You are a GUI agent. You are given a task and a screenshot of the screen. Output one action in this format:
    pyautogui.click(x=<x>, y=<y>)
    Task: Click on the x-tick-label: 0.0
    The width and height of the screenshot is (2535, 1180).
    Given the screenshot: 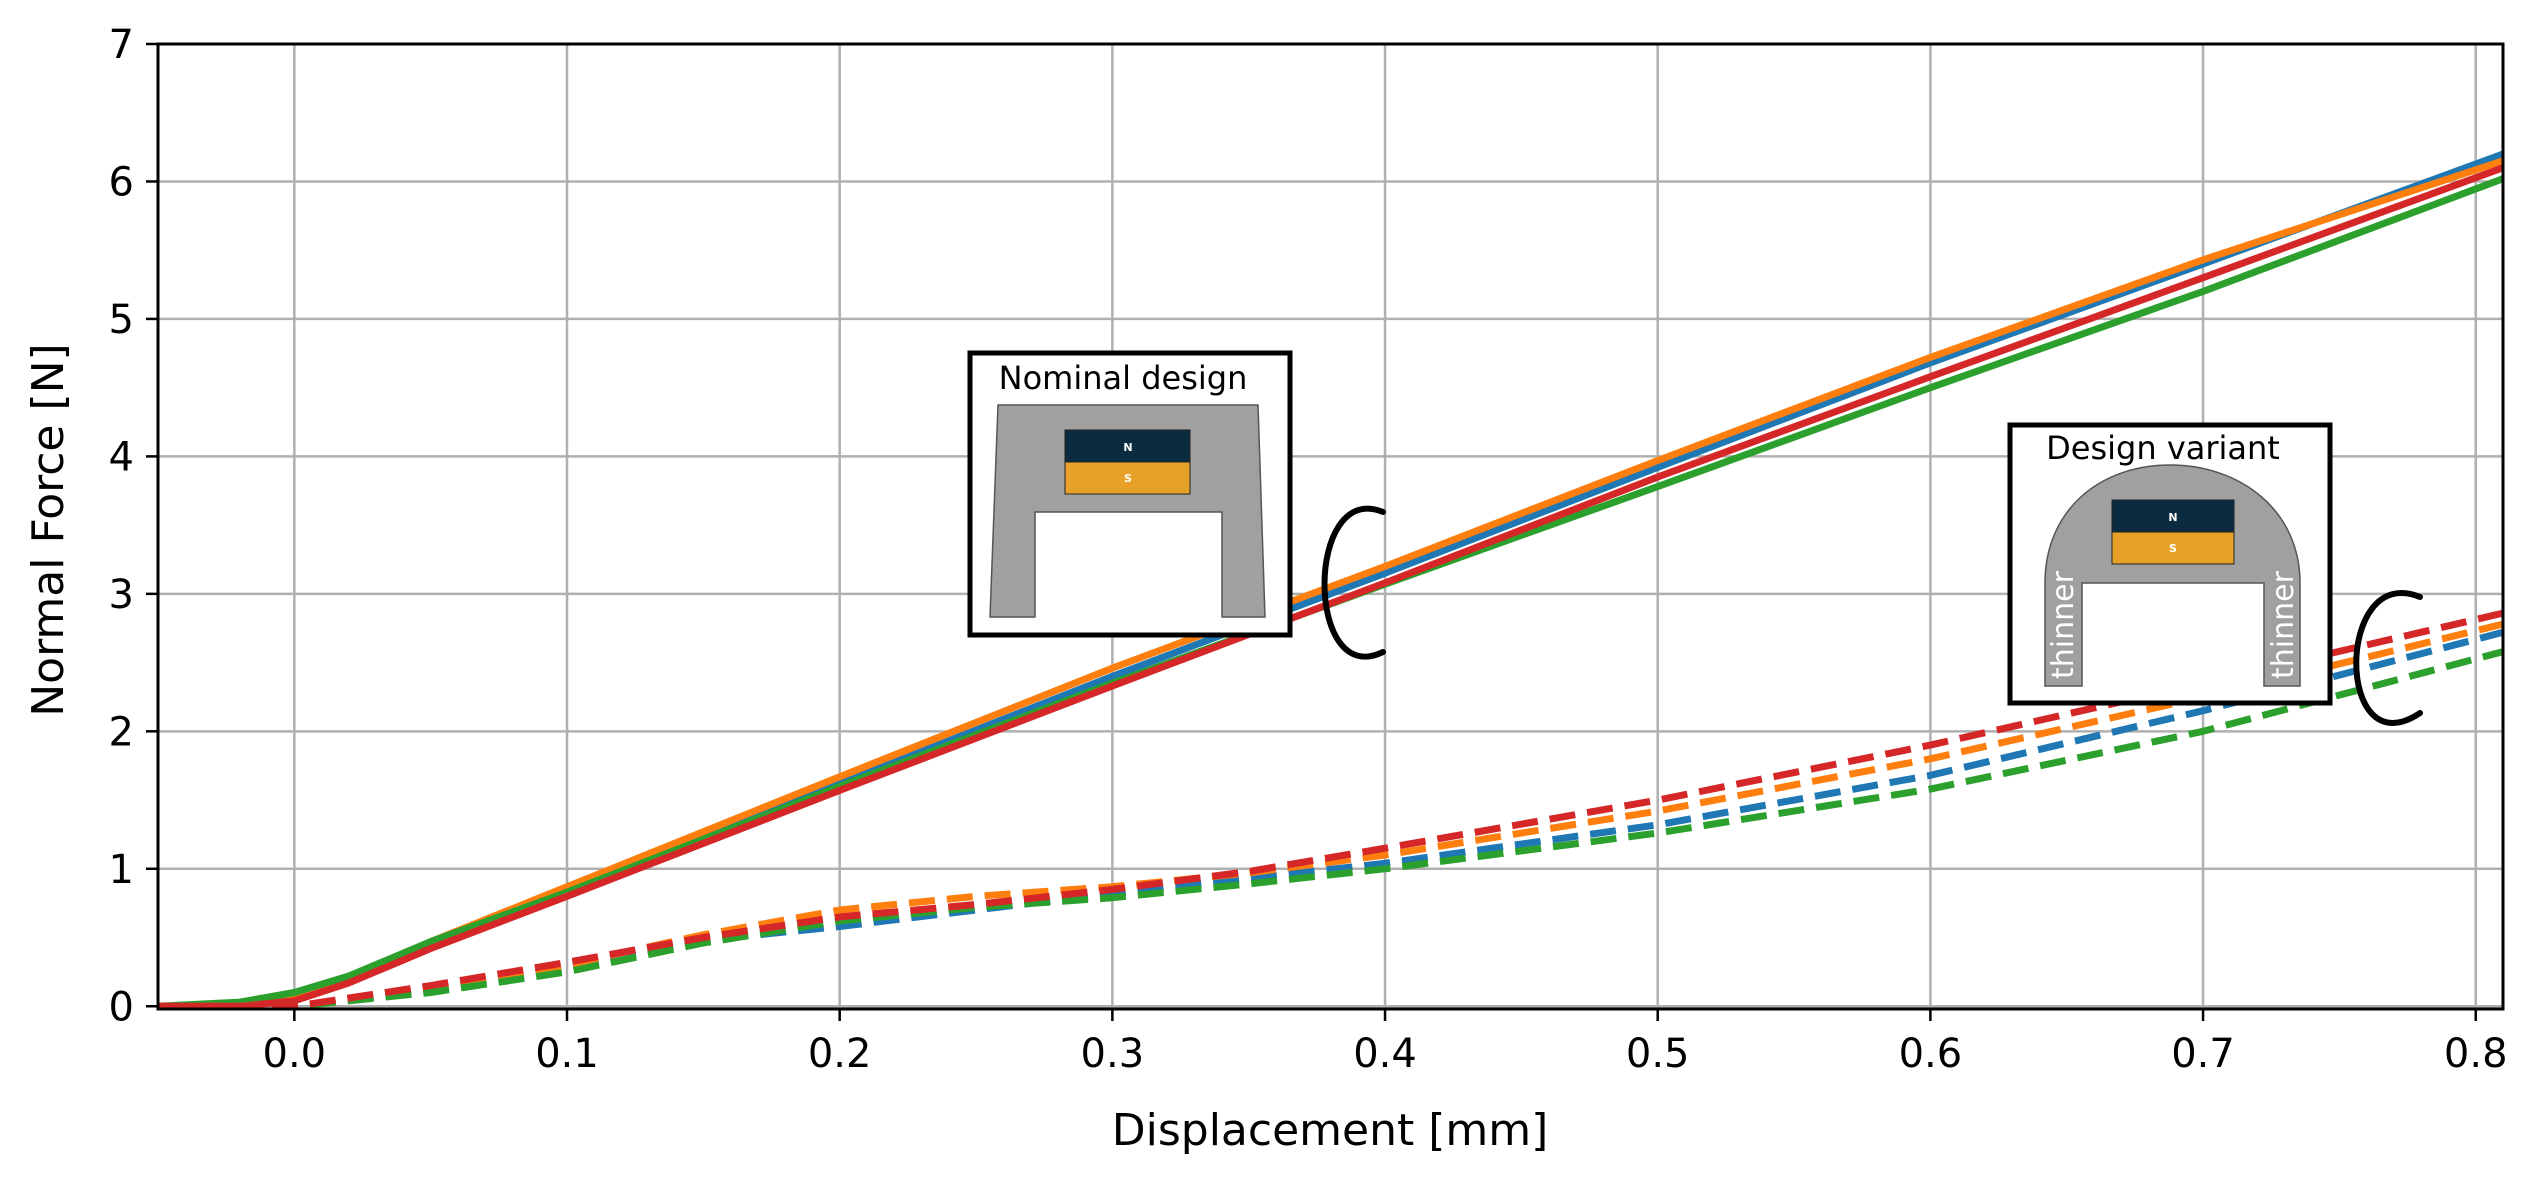 What is the action you would take?
    pyautogui.click(x=295, y=1054)
    